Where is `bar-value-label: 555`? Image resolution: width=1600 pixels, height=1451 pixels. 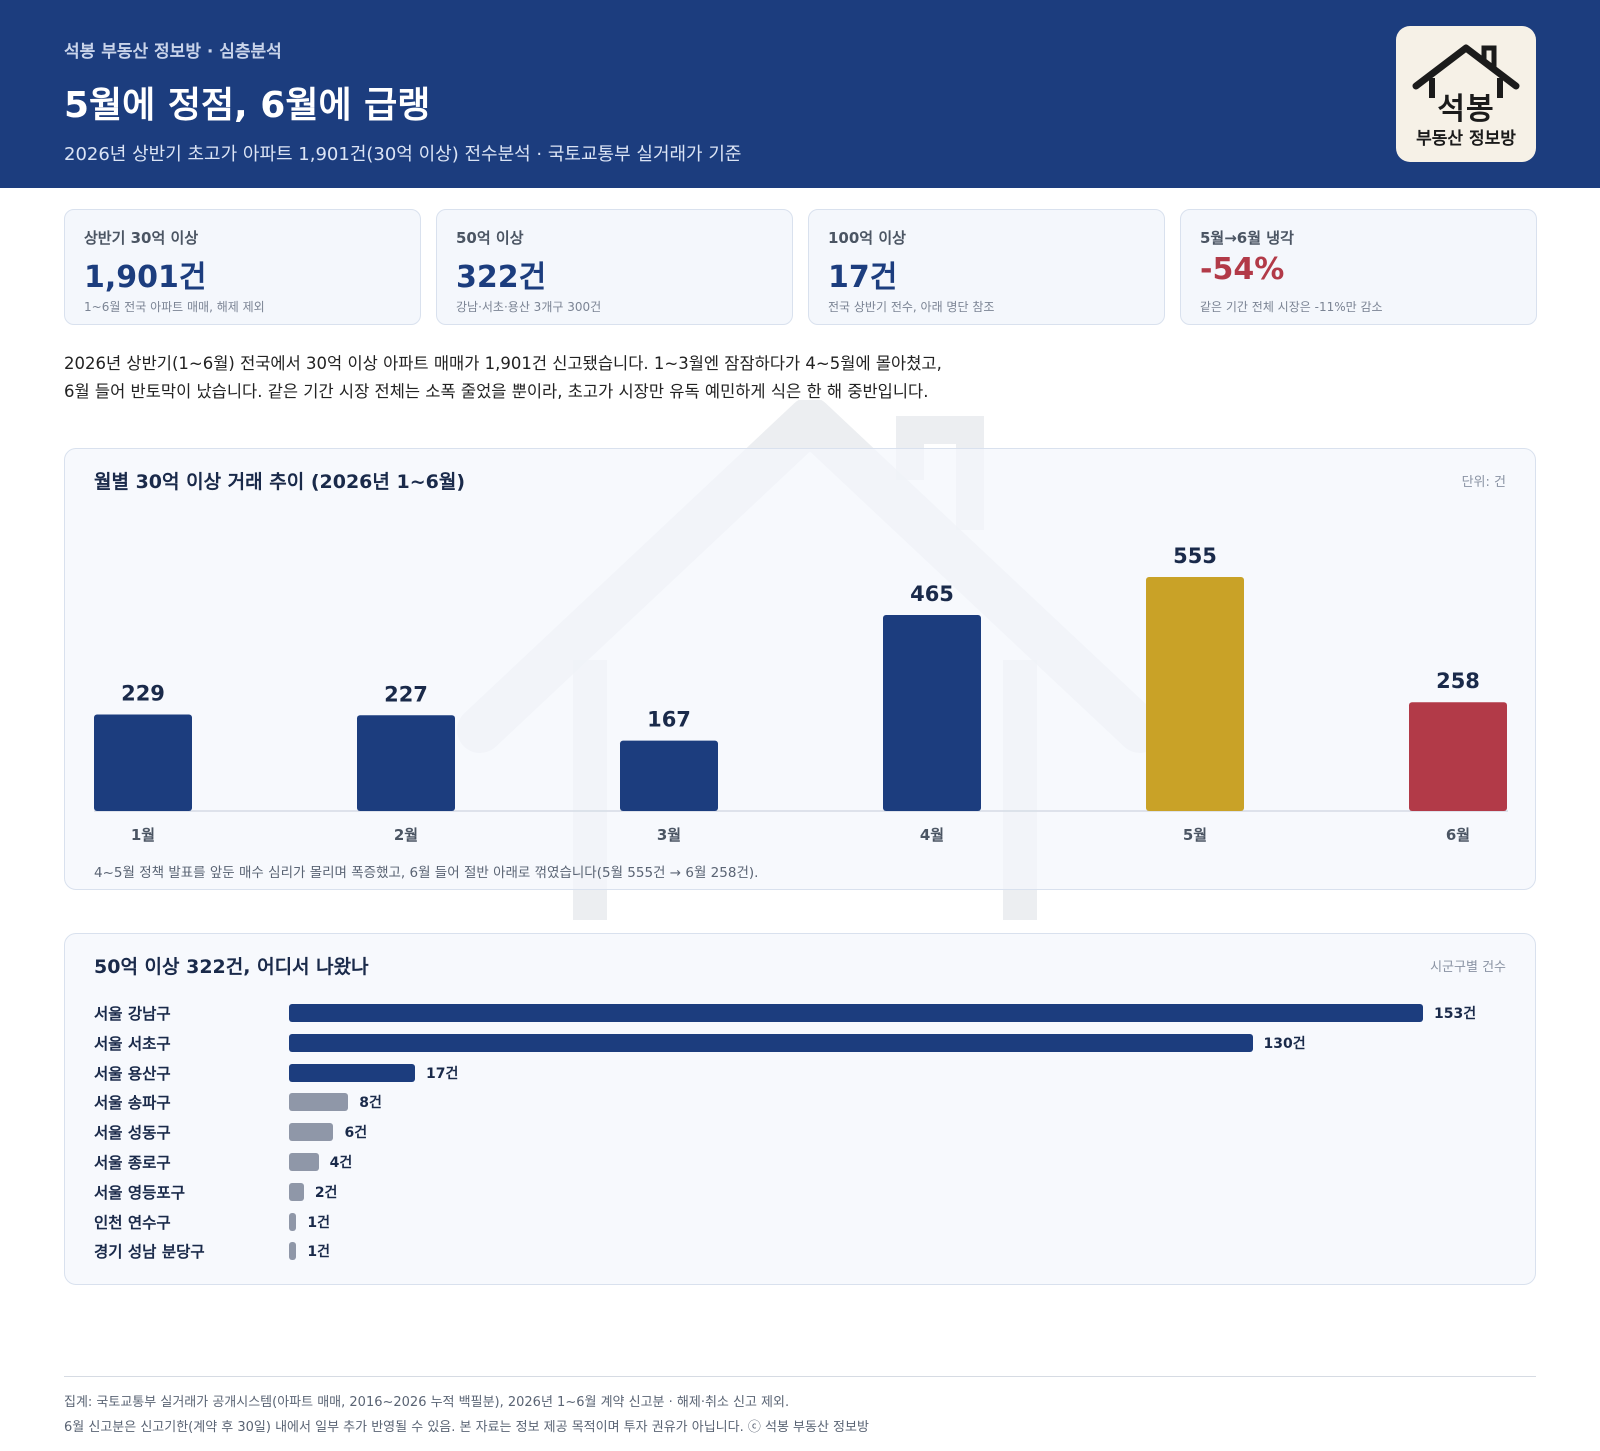
bar-value-label: 555 is located at coordinates (1195, 556).